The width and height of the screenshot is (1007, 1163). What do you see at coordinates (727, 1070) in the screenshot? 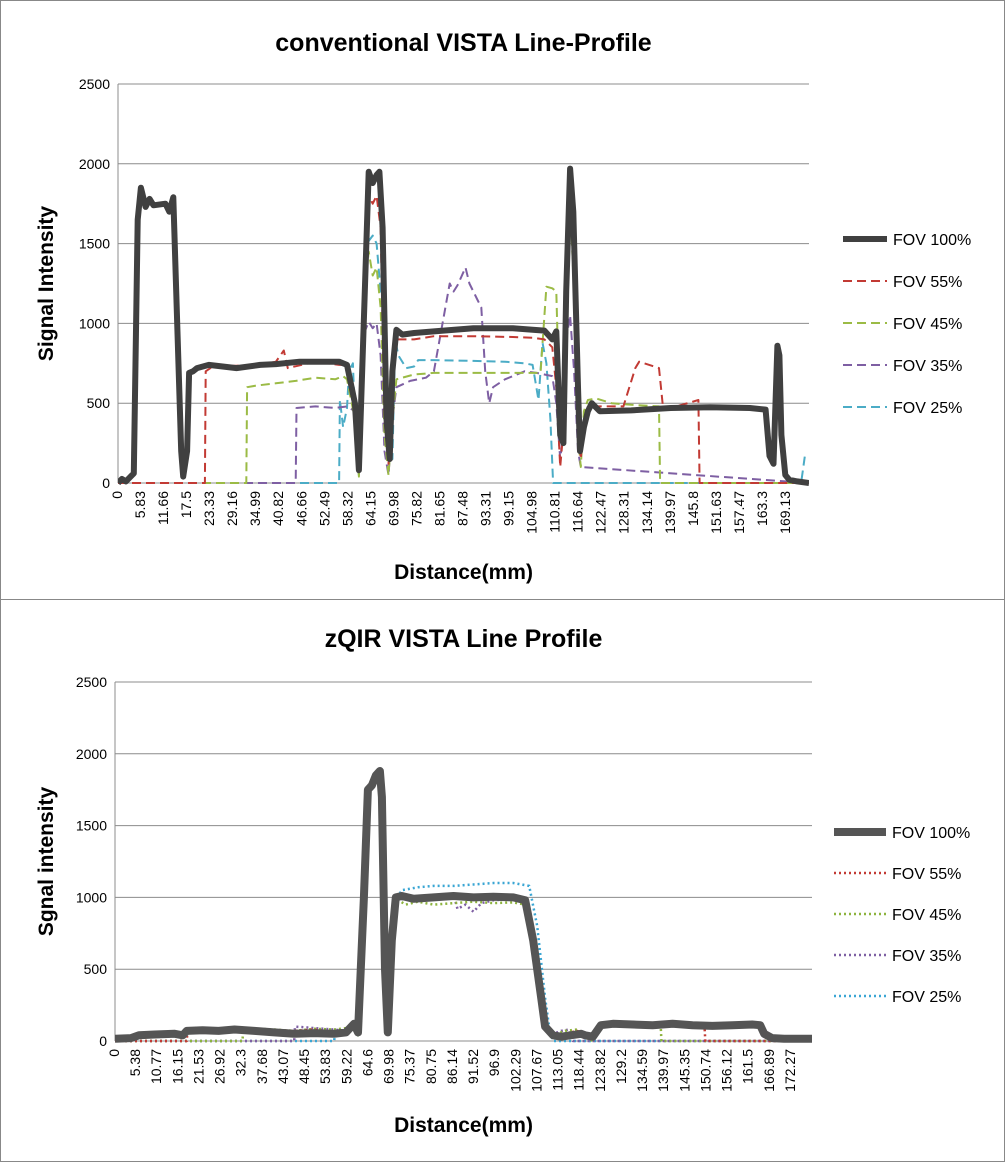
I see `x-tick-label: 156.12` at bounding box center [727, 1070].